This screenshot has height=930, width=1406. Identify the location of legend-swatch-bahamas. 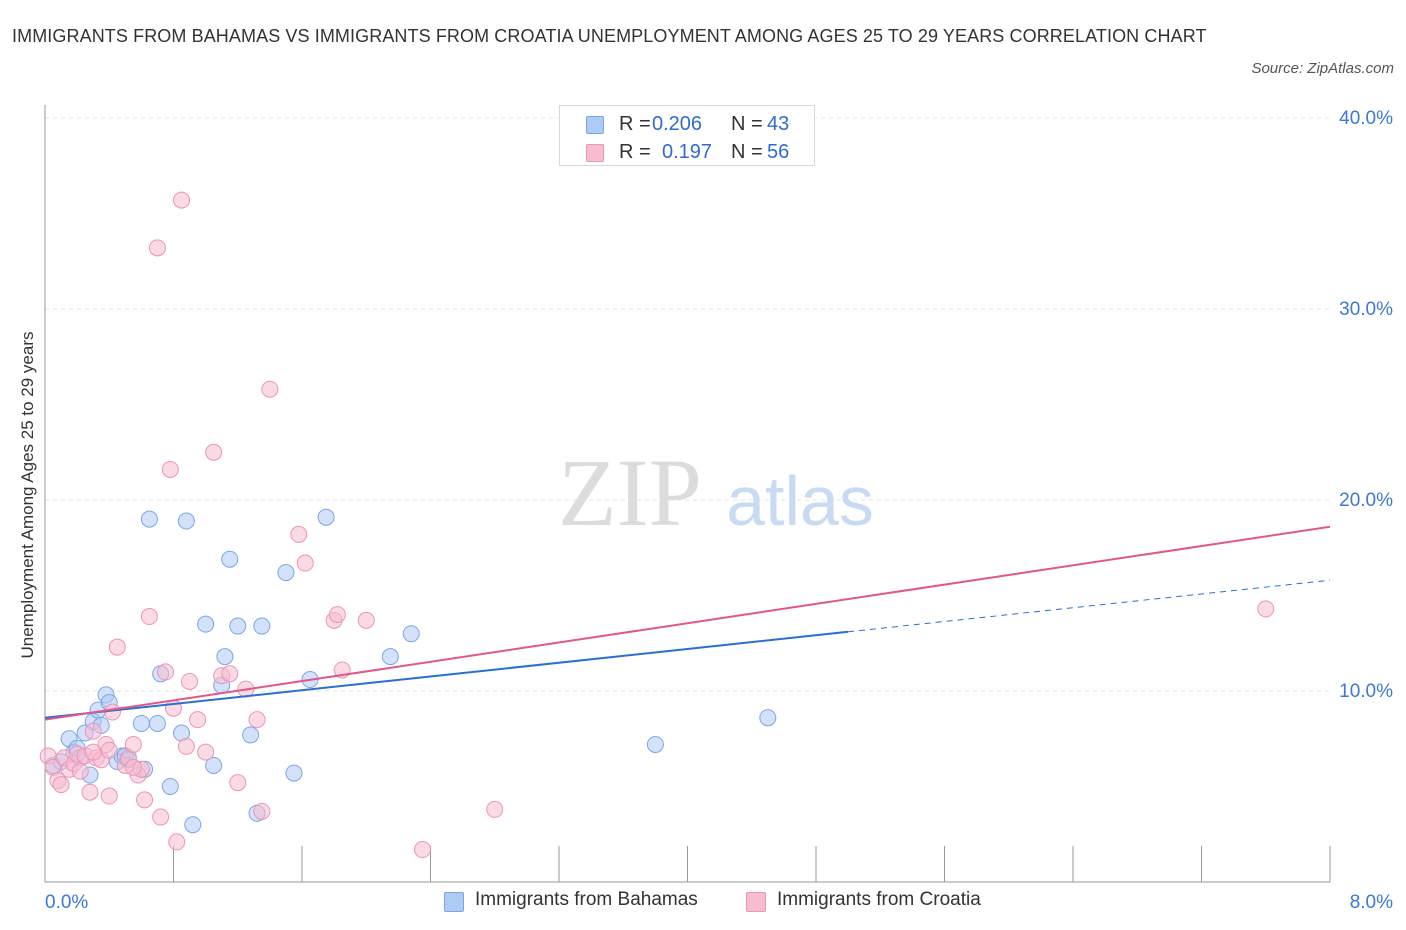
(595, 125).